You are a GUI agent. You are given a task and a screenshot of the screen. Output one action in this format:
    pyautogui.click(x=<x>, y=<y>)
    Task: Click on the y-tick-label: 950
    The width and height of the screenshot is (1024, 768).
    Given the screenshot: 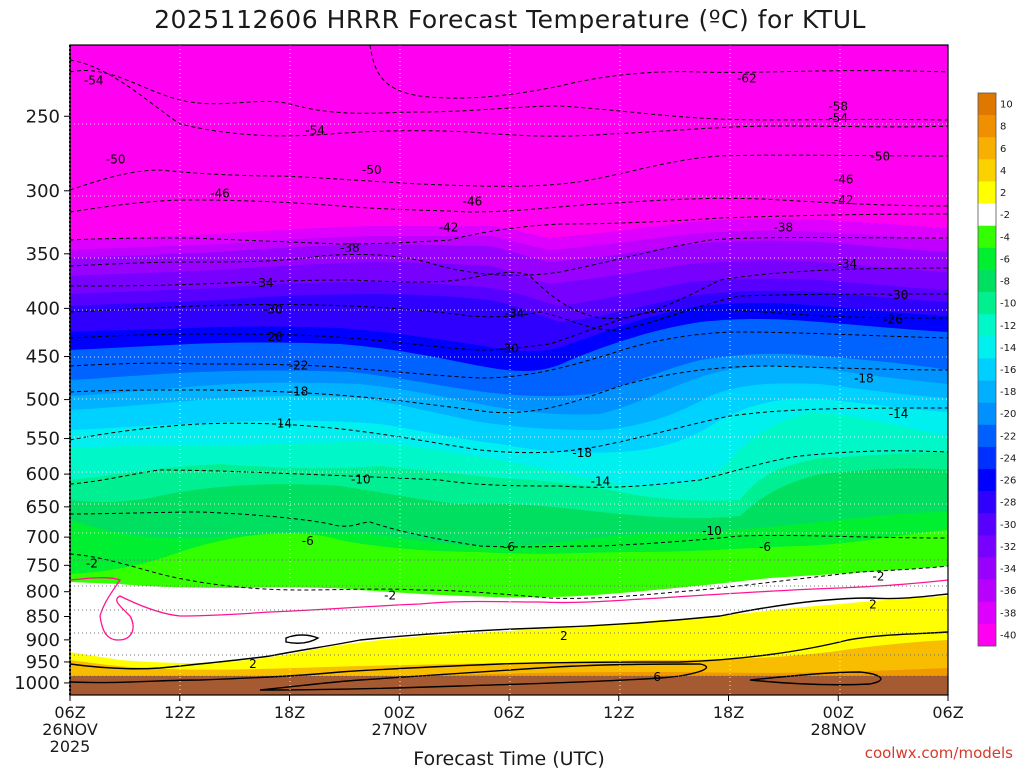 What is the action you would take?
    pyautogui.click(x=43, y=662)
    